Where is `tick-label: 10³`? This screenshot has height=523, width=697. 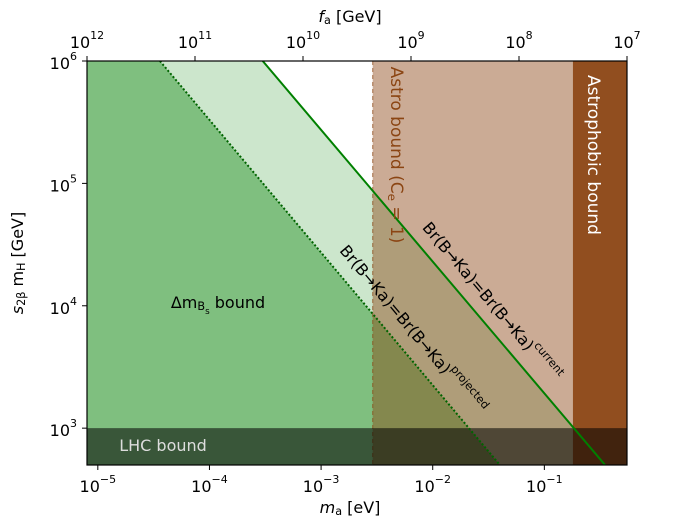 tick-label: 10³ is located at coordinates (63, 428).